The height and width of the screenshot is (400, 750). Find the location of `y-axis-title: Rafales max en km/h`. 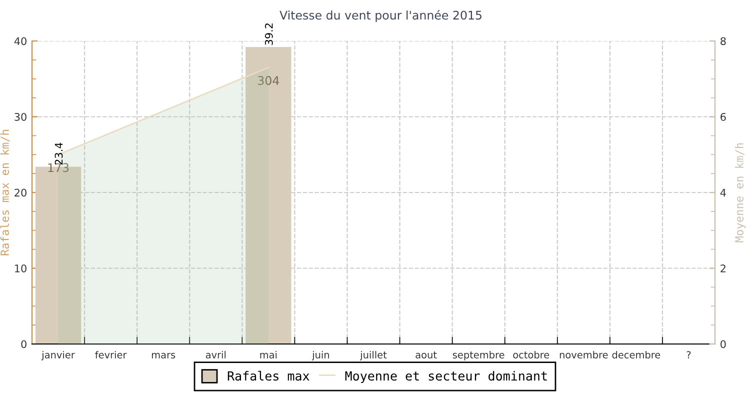

y-axis-title: Rafales max en km/h is located at coordinates (5, 193).